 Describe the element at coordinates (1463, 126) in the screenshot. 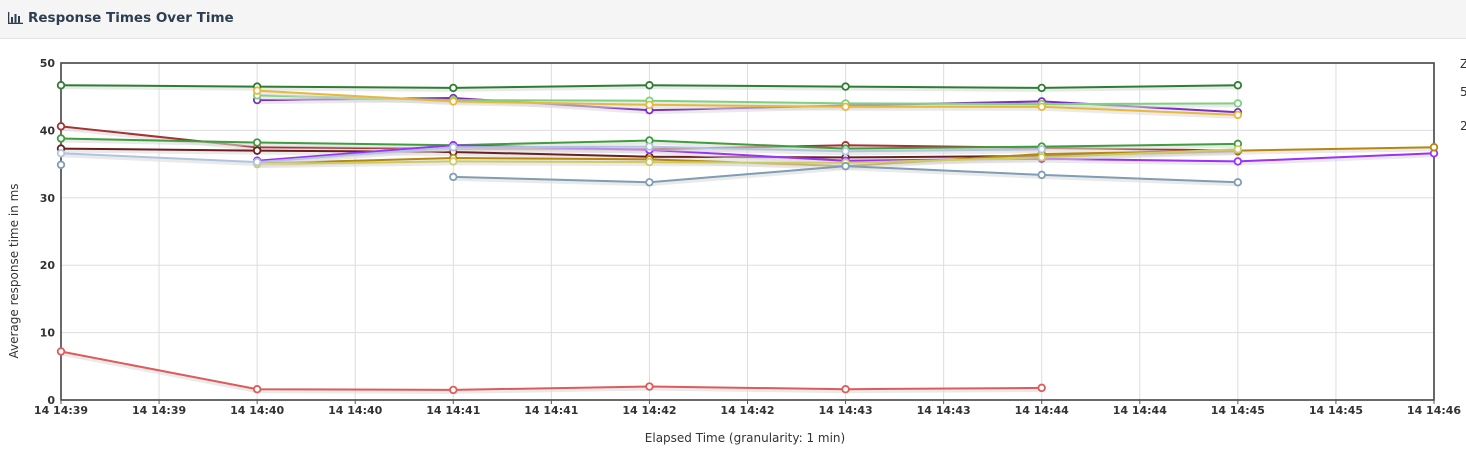

I see `legend-item-label: 2` at that location.